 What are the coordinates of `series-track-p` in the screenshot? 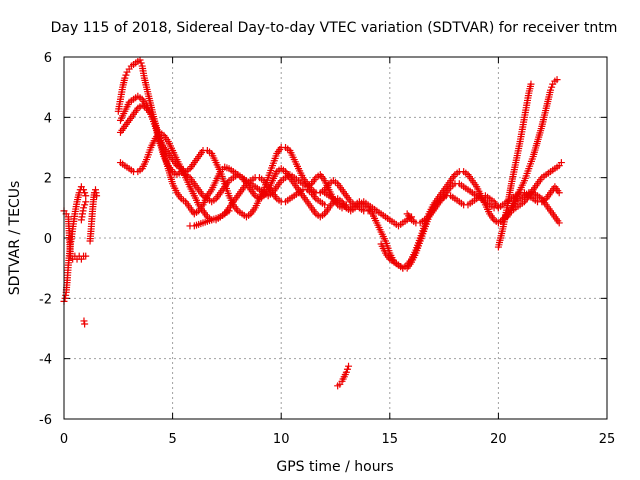 It's located at (343, 376).